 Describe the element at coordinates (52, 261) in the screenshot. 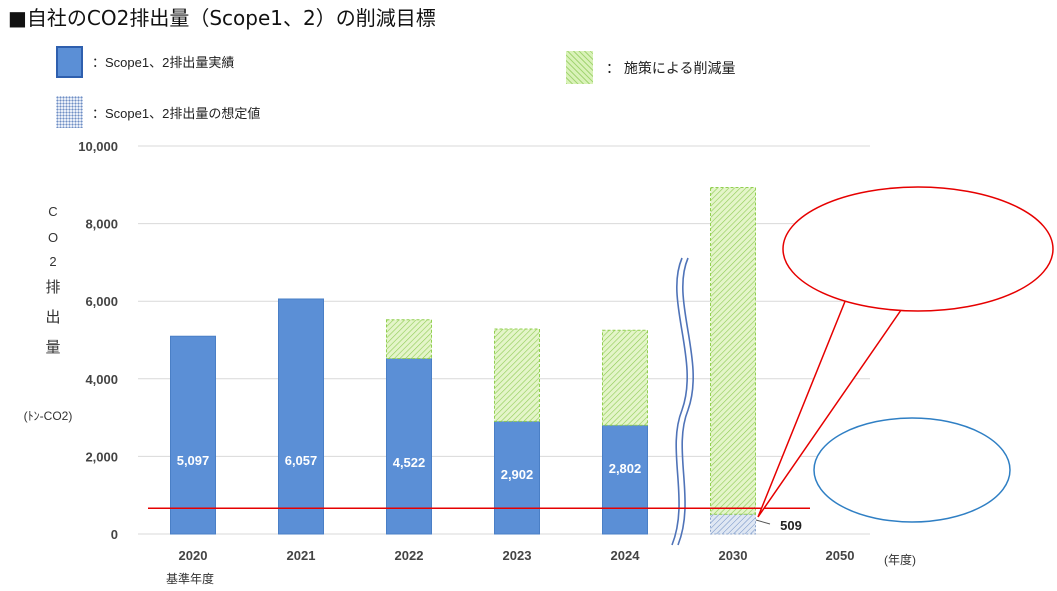

I see `y-axis-label-char: 2` at that location.